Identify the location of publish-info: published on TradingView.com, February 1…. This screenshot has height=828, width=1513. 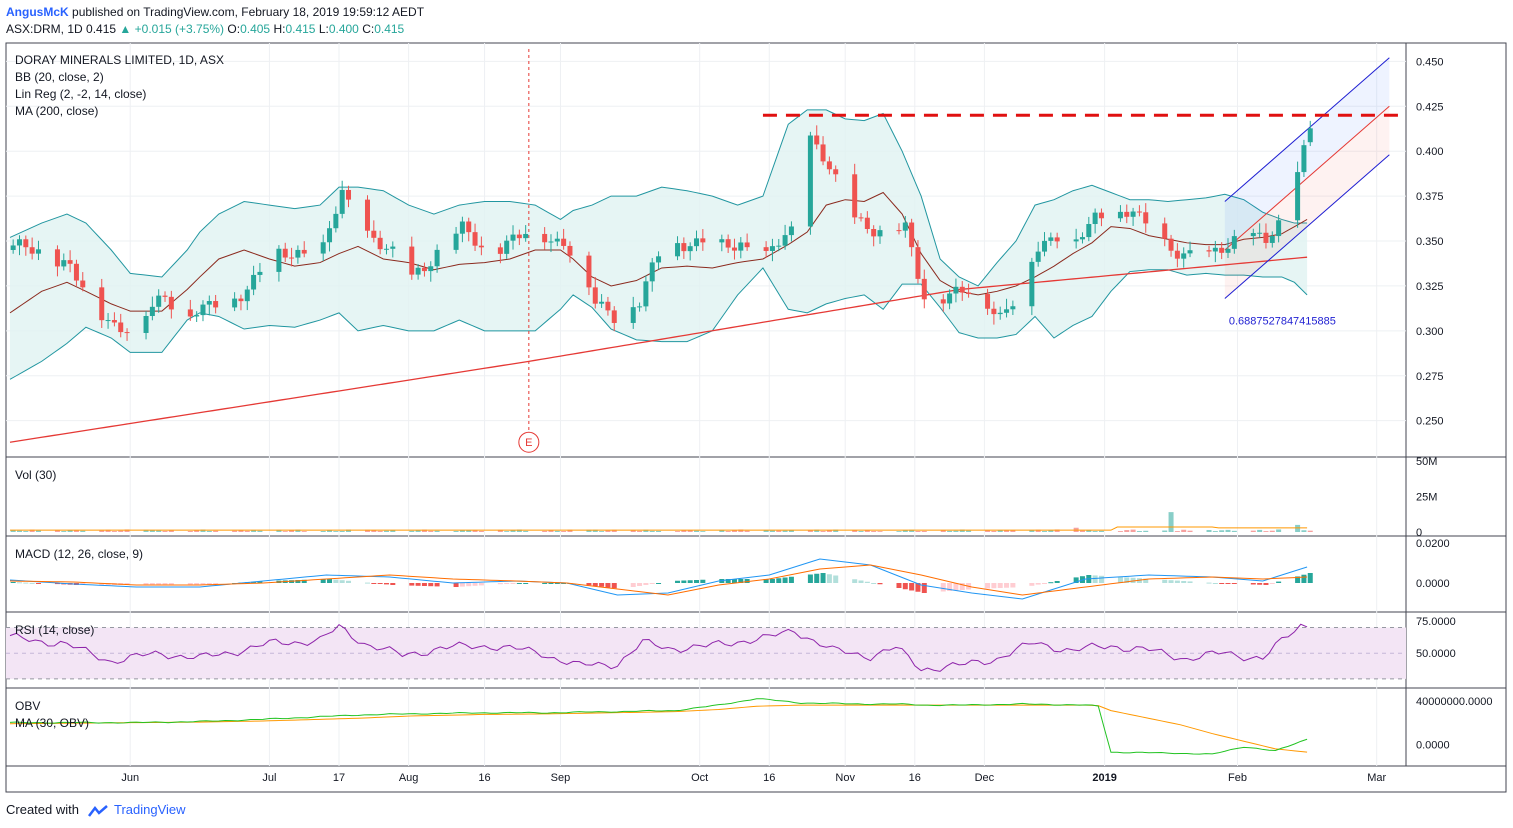
(248, 12).